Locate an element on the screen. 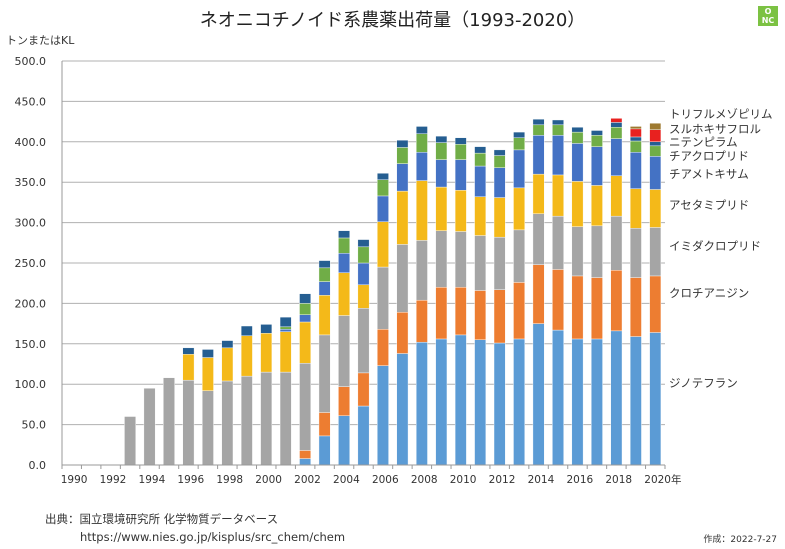 The image size is (785, 549). x-tick-label: 2016 is located at coordinates (579, 480).